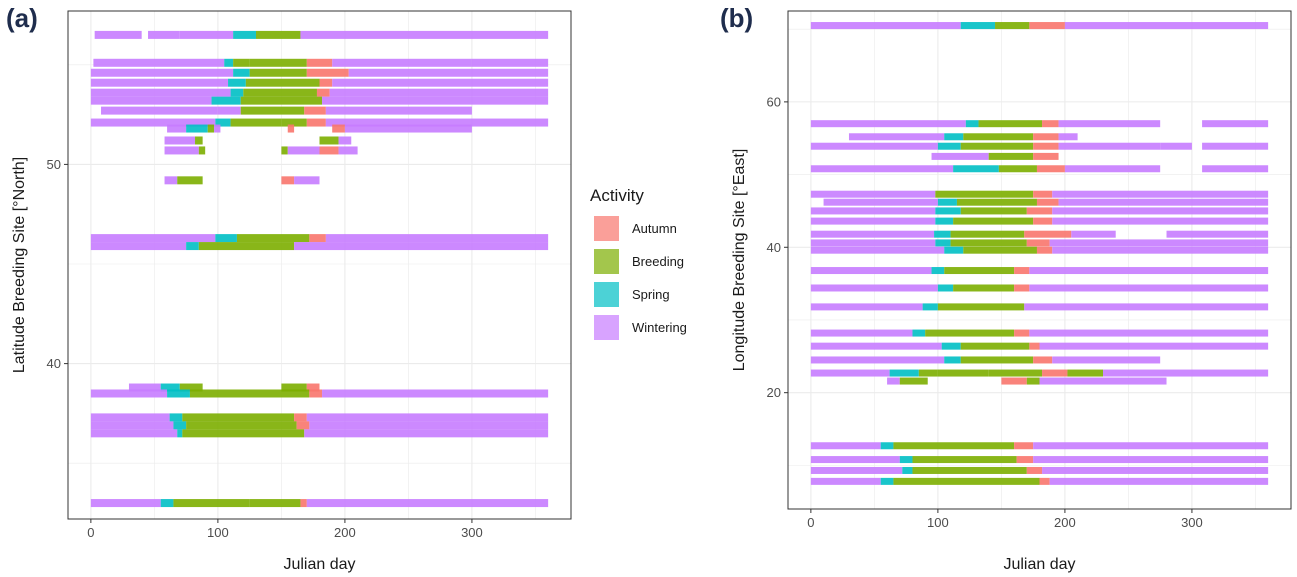 The image size is (1297, 577). What do you see at coordinates (739, 260) in the screenshot?
I see `panel-b-y-axis-label: Longitude Breeding Site [°East]` at bounding box center [739, 260].